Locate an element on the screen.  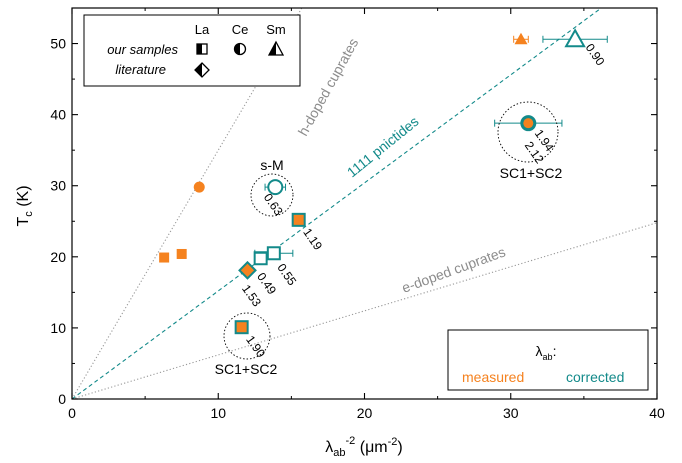
line-label-h-doped: h-doped cuprates is located at coordinates (328, 86).